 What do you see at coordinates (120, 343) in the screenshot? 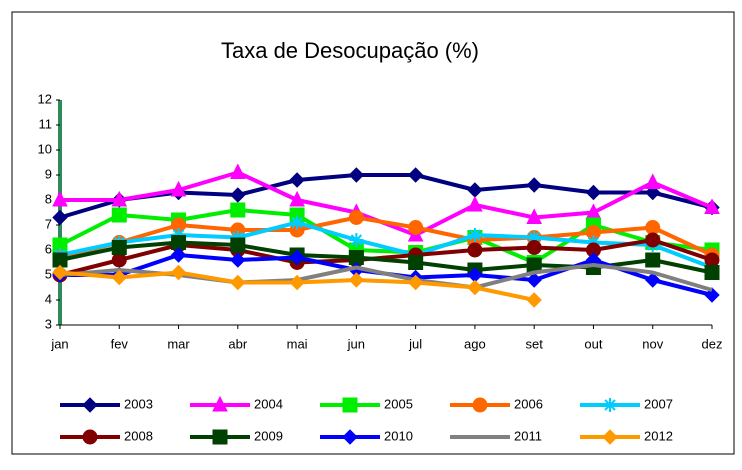
I see `x-tick-label: fev` at bounding box center [120, 343].